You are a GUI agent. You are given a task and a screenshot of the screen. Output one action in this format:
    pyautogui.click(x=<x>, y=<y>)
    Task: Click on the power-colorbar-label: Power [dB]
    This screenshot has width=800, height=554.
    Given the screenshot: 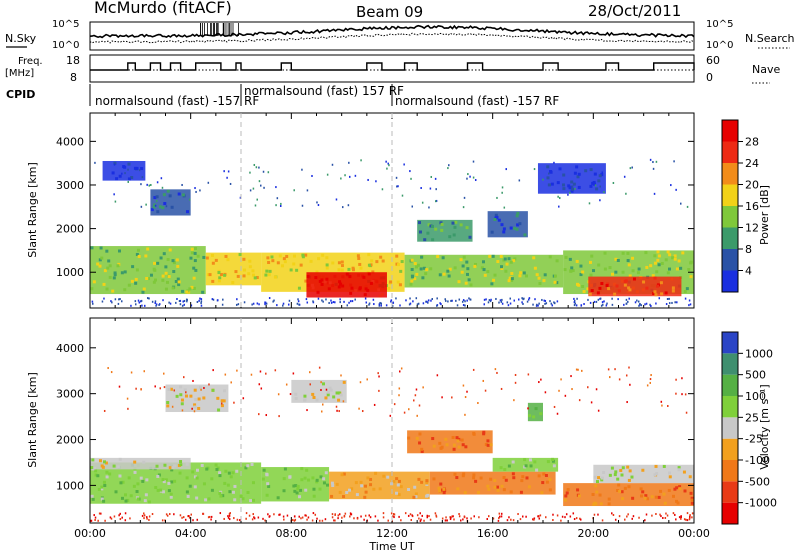 What is the action you would take?
    pyautogui.click(x=764, y=215)
    